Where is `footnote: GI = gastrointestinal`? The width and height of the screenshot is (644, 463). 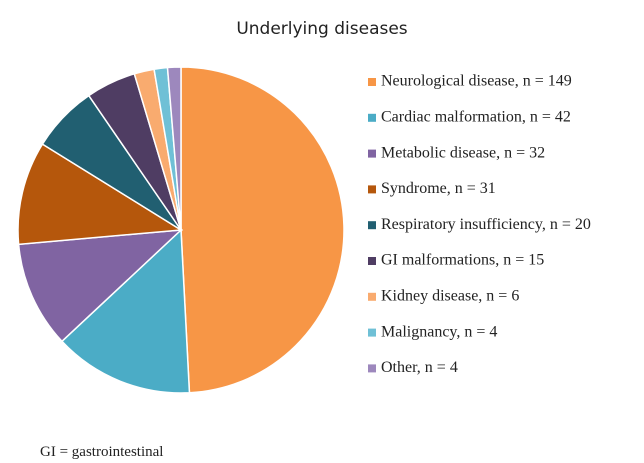
footnote: GI = gastrointestinal is located at coordinates (101, 452).